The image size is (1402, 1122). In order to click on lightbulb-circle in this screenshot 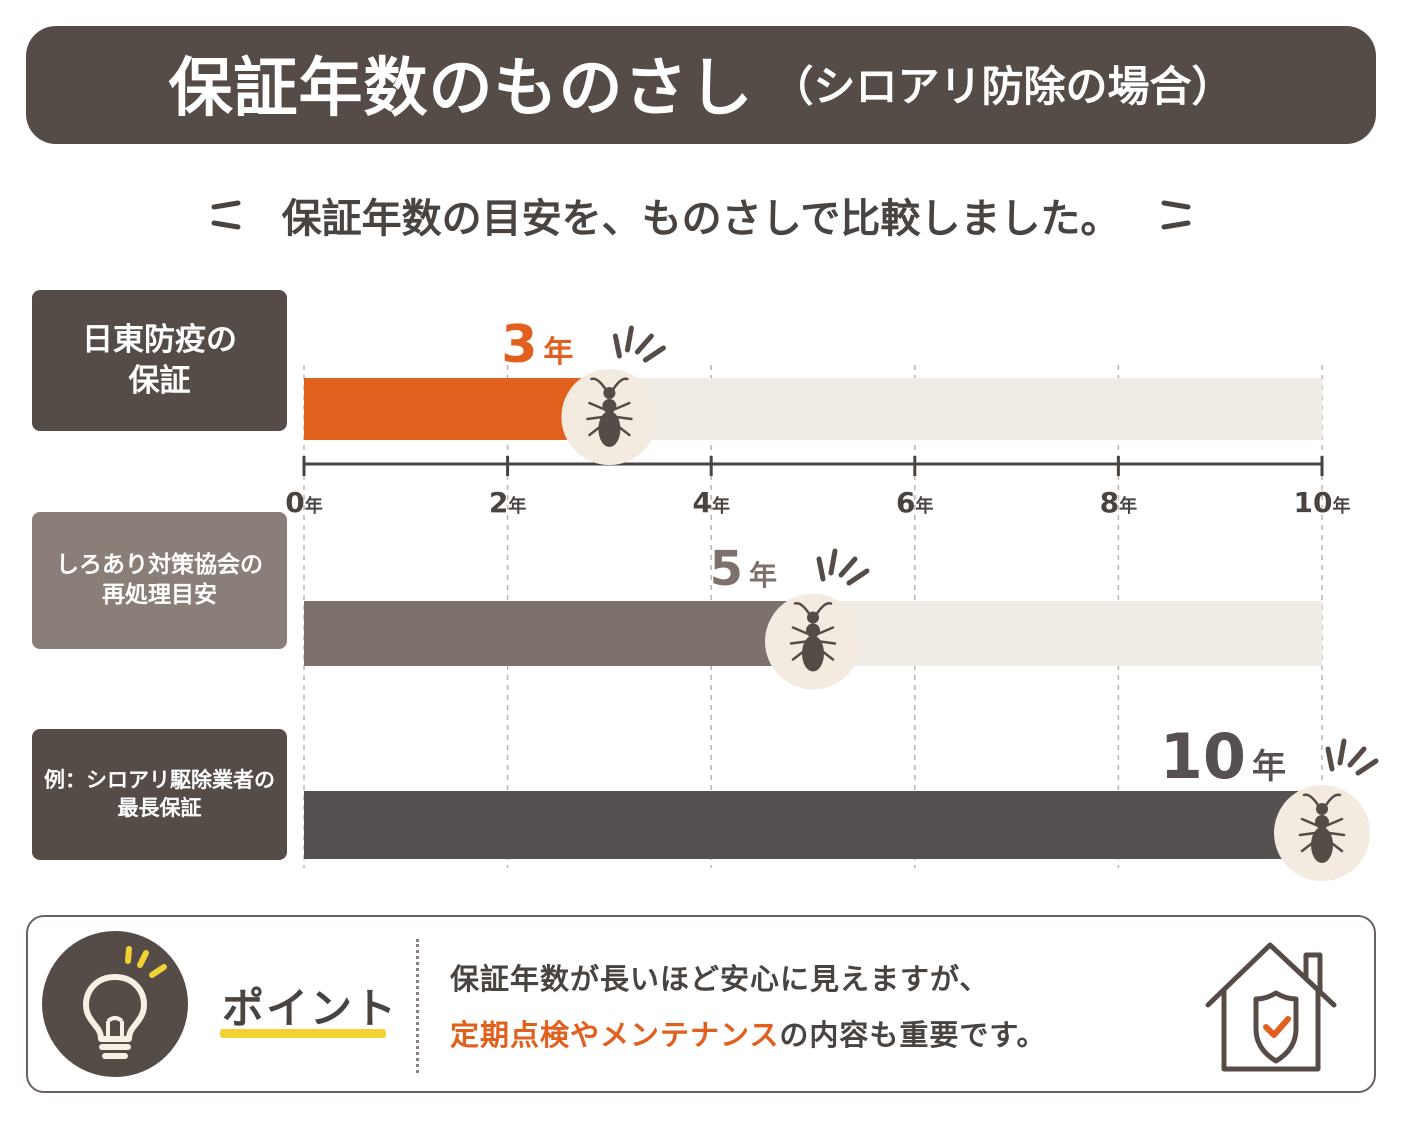, I will do `click(115, 1004)`.